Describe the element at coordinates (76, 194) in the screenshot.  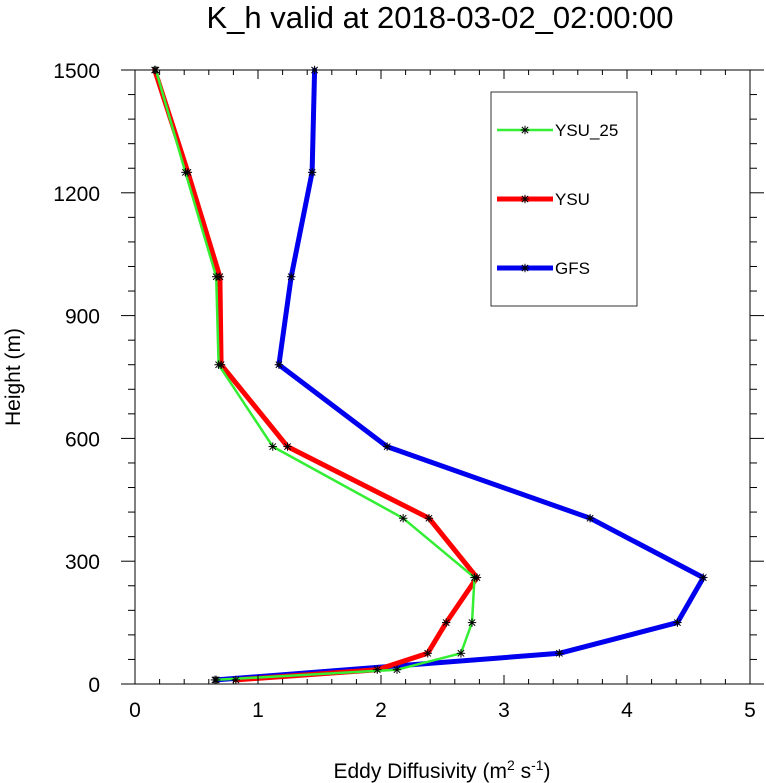
I see `y-tick-label: 1200` at that location.